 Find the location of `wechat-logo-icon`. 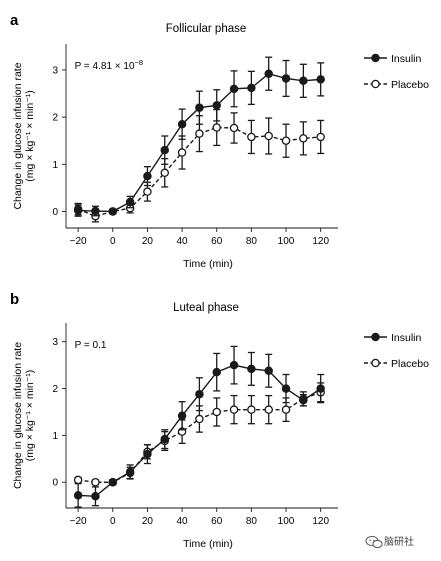

wechat-logo-icon is located at coordinates (374, 542).